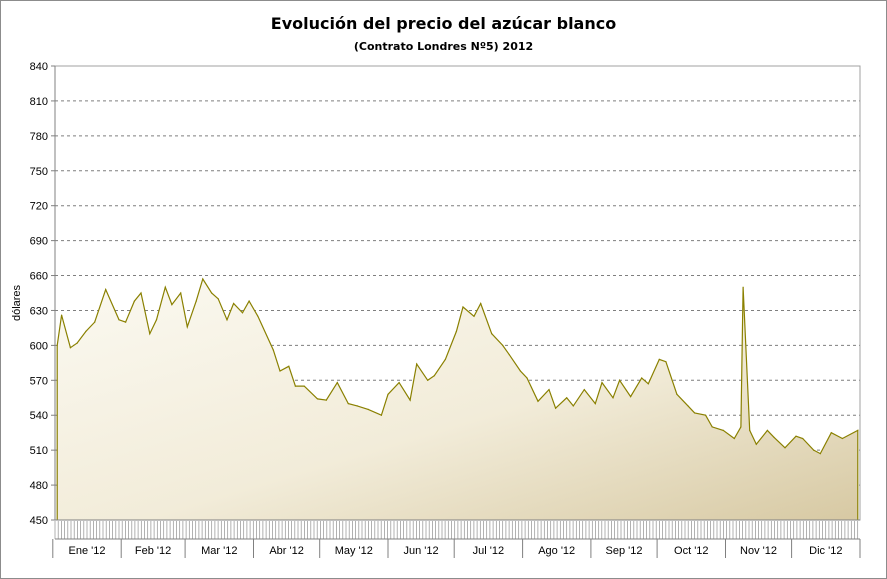 The height and width of the screenshot is (579, 887). I want to click on y-tick-label: 600, so click(39, 346).